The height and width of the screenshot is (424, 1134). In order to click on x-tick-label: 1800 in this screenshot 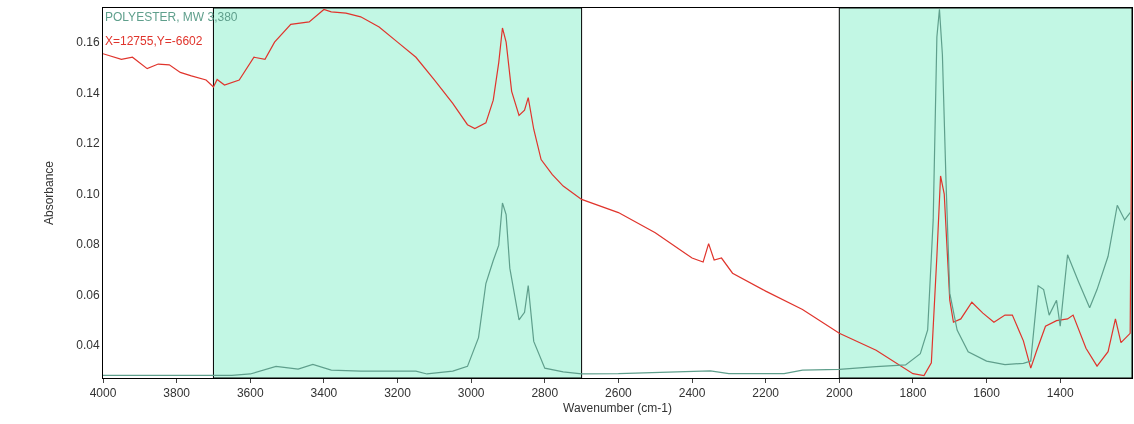, I will do `click(913, 393)`.